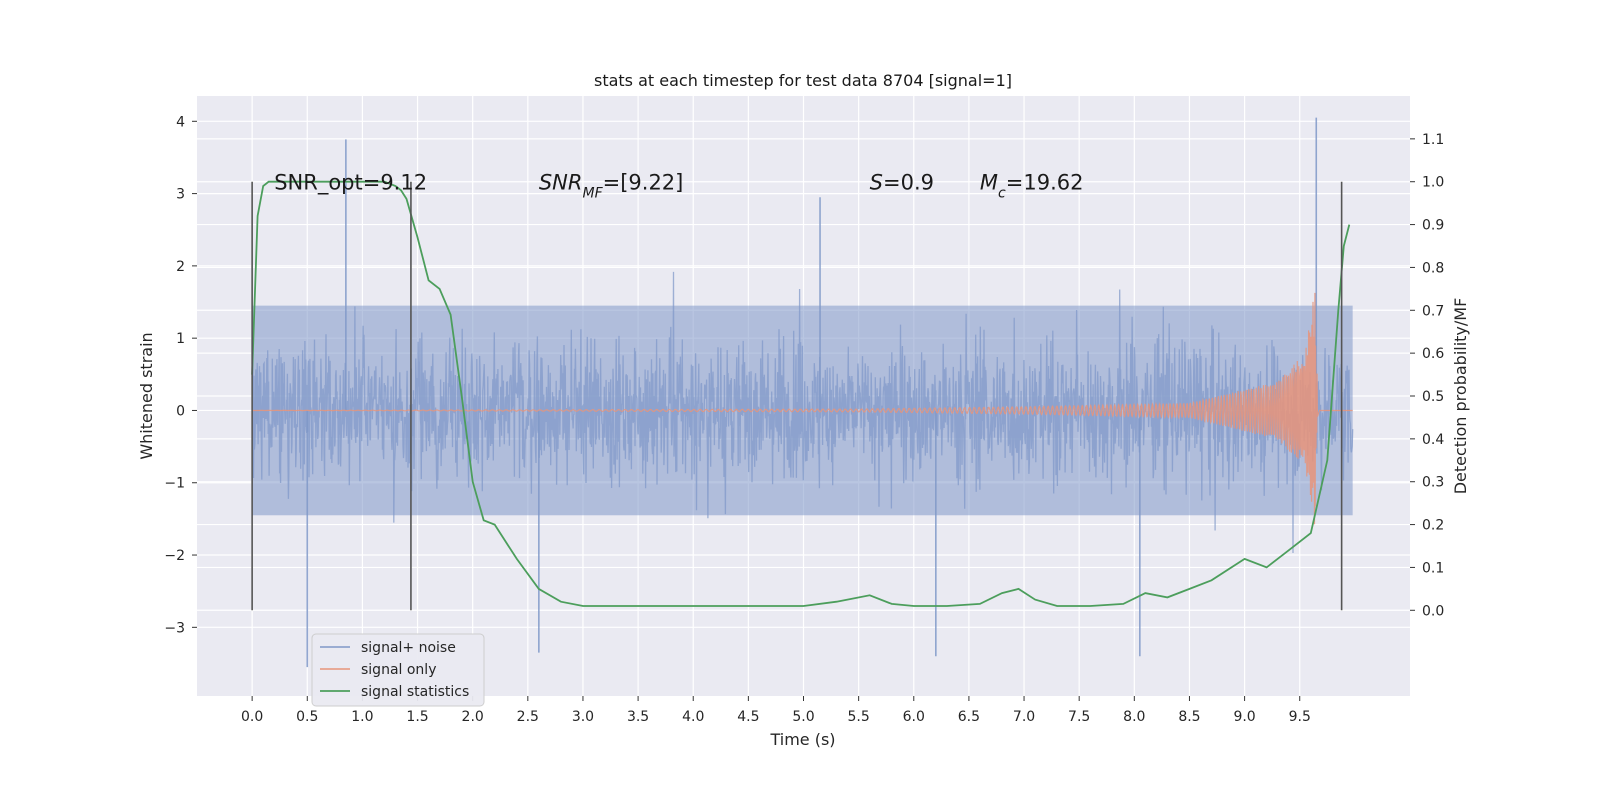 This screenshot has height=800, width=1600. I want to click on y-right-tick-label: 0.9, so click(1433, 226).